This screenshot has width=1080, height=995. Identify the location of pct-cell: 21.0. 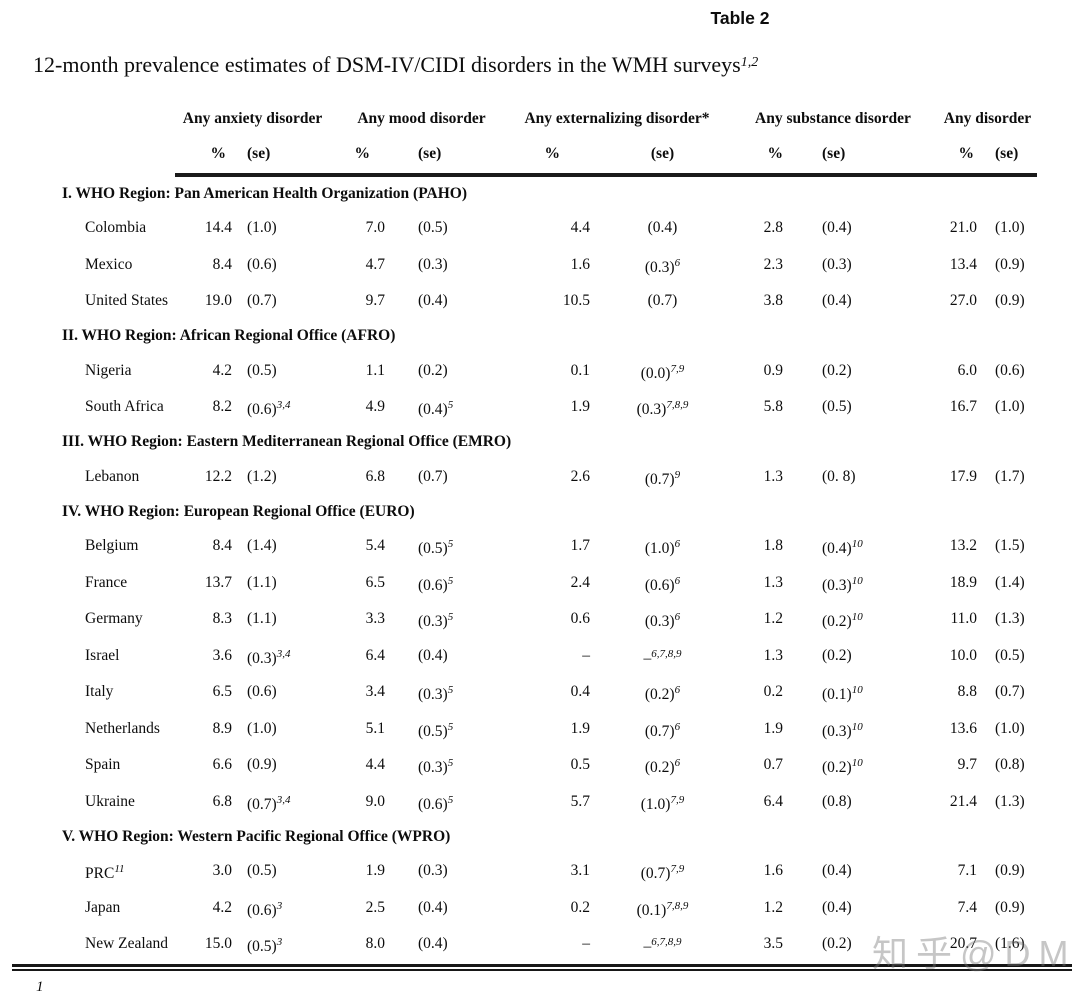
(963, 228).